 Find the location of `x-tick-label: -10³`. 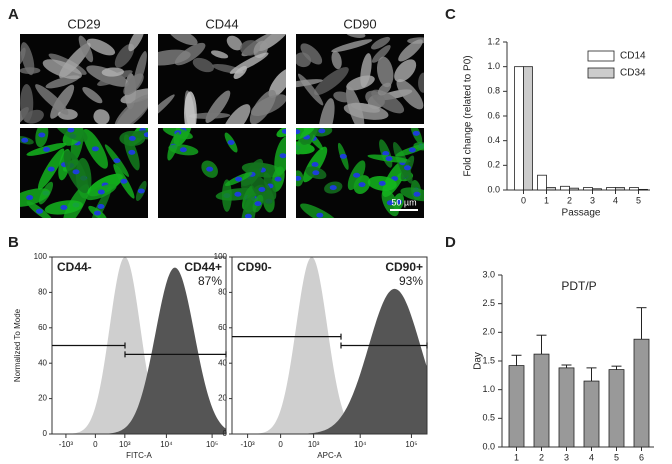

x-tick-label: -10³ is located at coordinates (247, 444).